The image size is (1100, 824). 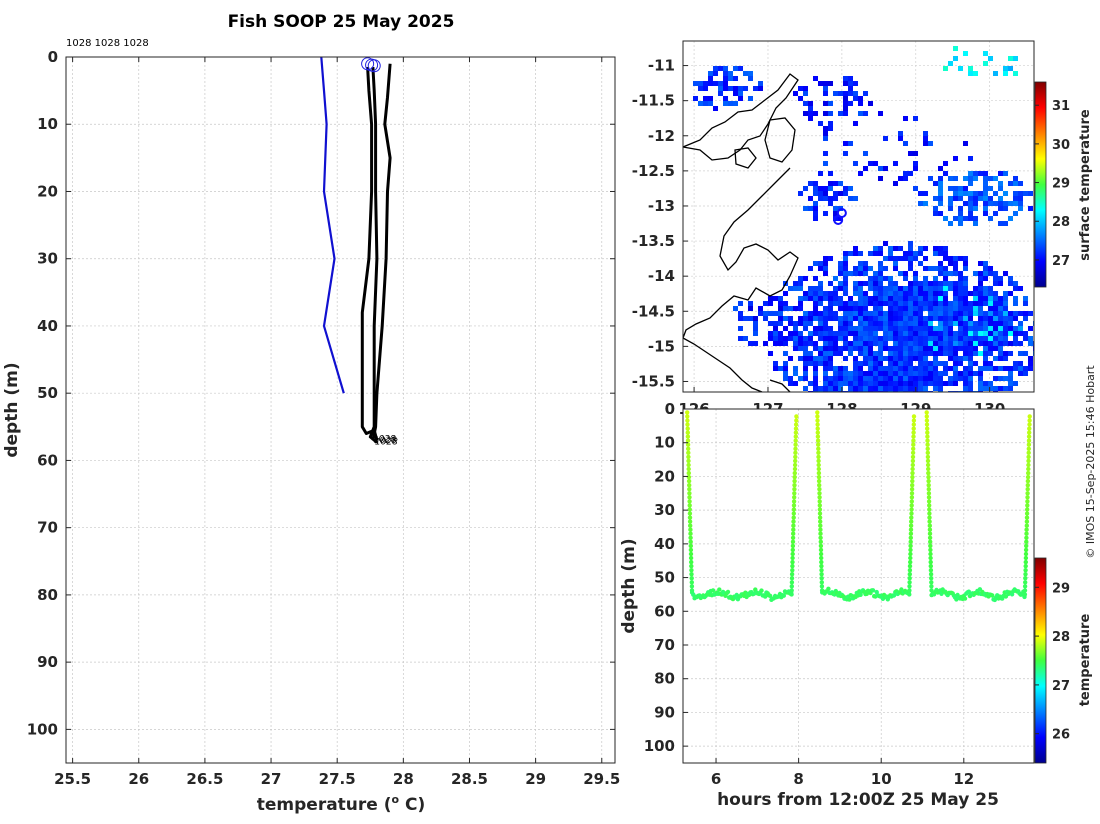 I want to click on coastline-bay, so click(x=741, y=253).